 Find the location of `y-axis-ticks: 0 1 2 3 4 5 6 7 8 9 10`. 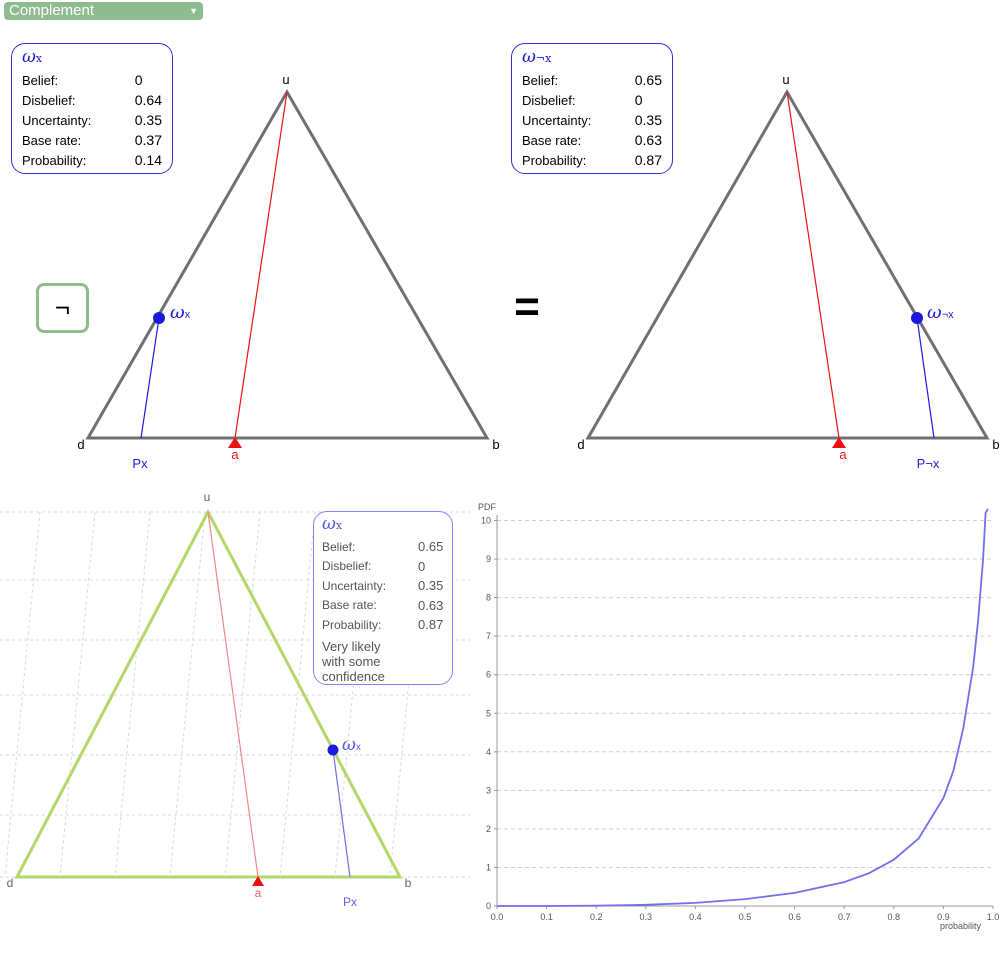

y-axis-ticks: 0 1 2 3 4 5 6 7 8 9 10 is located at coordinates (489, 713).